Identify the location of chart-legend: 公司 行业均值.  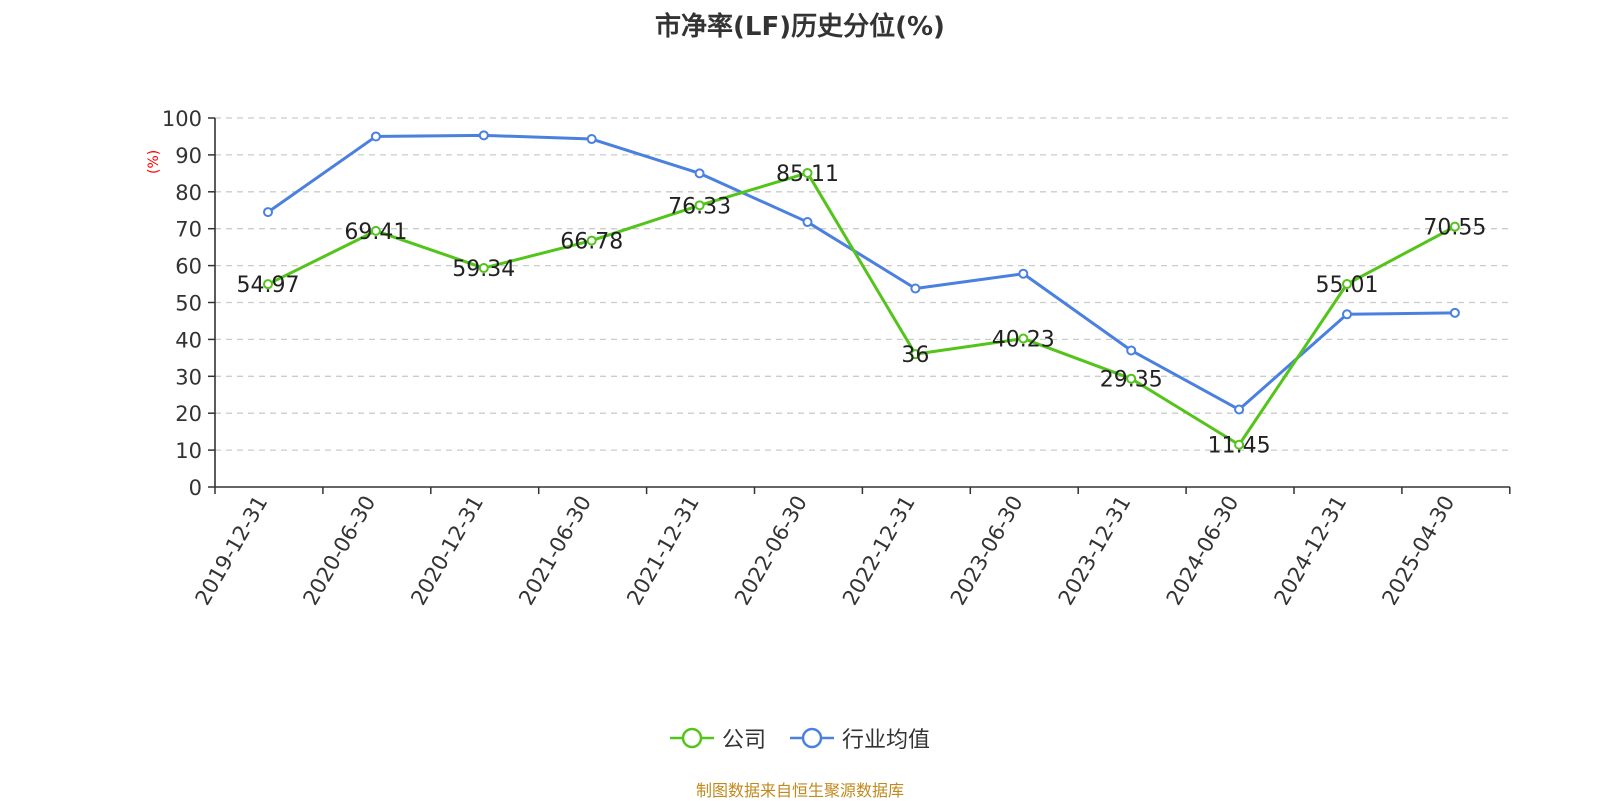
(800, 738).